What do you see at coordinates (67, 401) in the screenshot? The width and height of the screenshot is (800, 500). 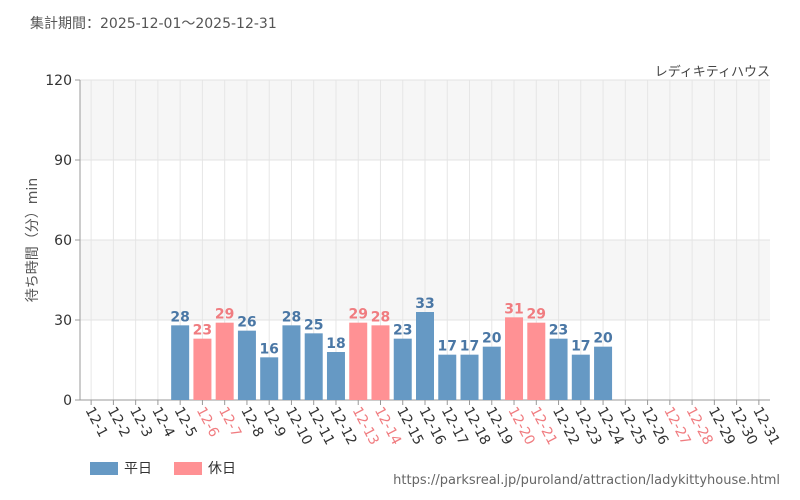 I see `y-tick-label: 0` at bounding box center [67, 401].